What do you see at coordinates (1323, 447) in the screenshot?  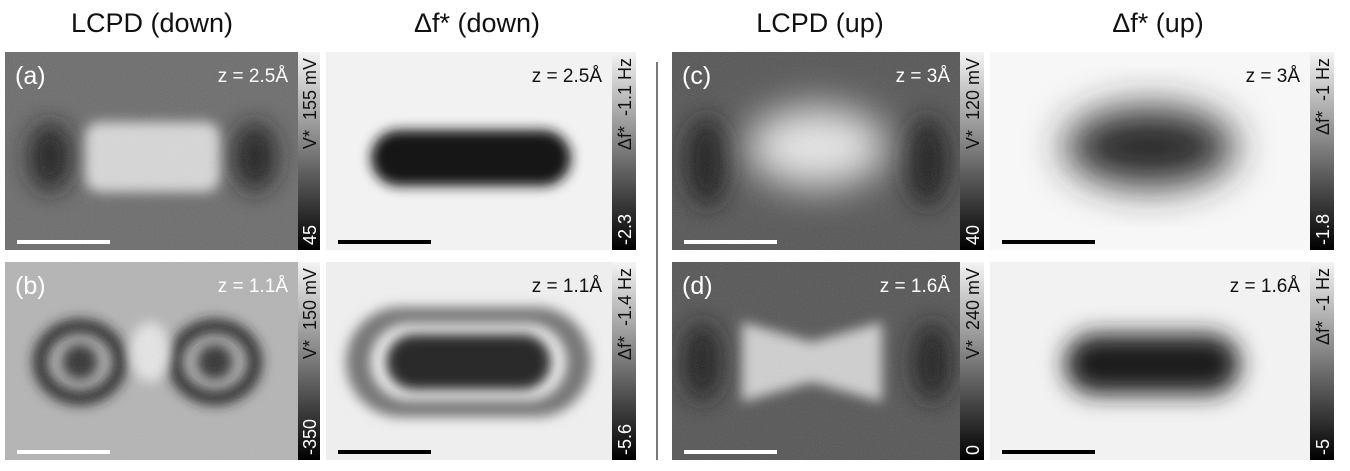 I see `colorbar-min: -5` at bounding box center [1323, 447].